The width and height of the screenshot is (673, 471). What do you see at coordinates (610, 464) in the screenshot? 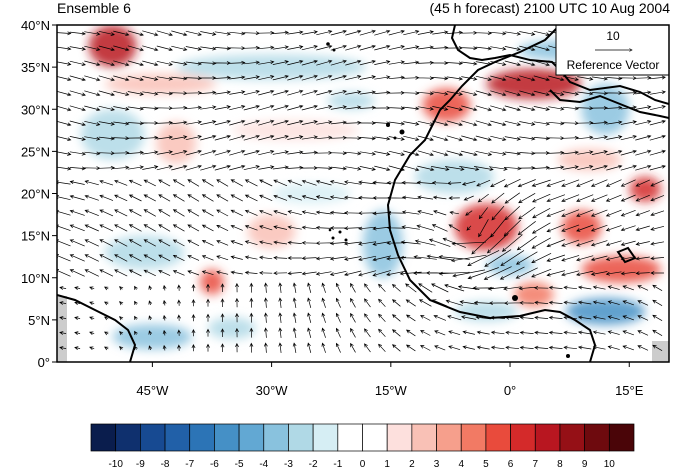
I see `colorbar-label: 10` at bounding box center [610, 464].